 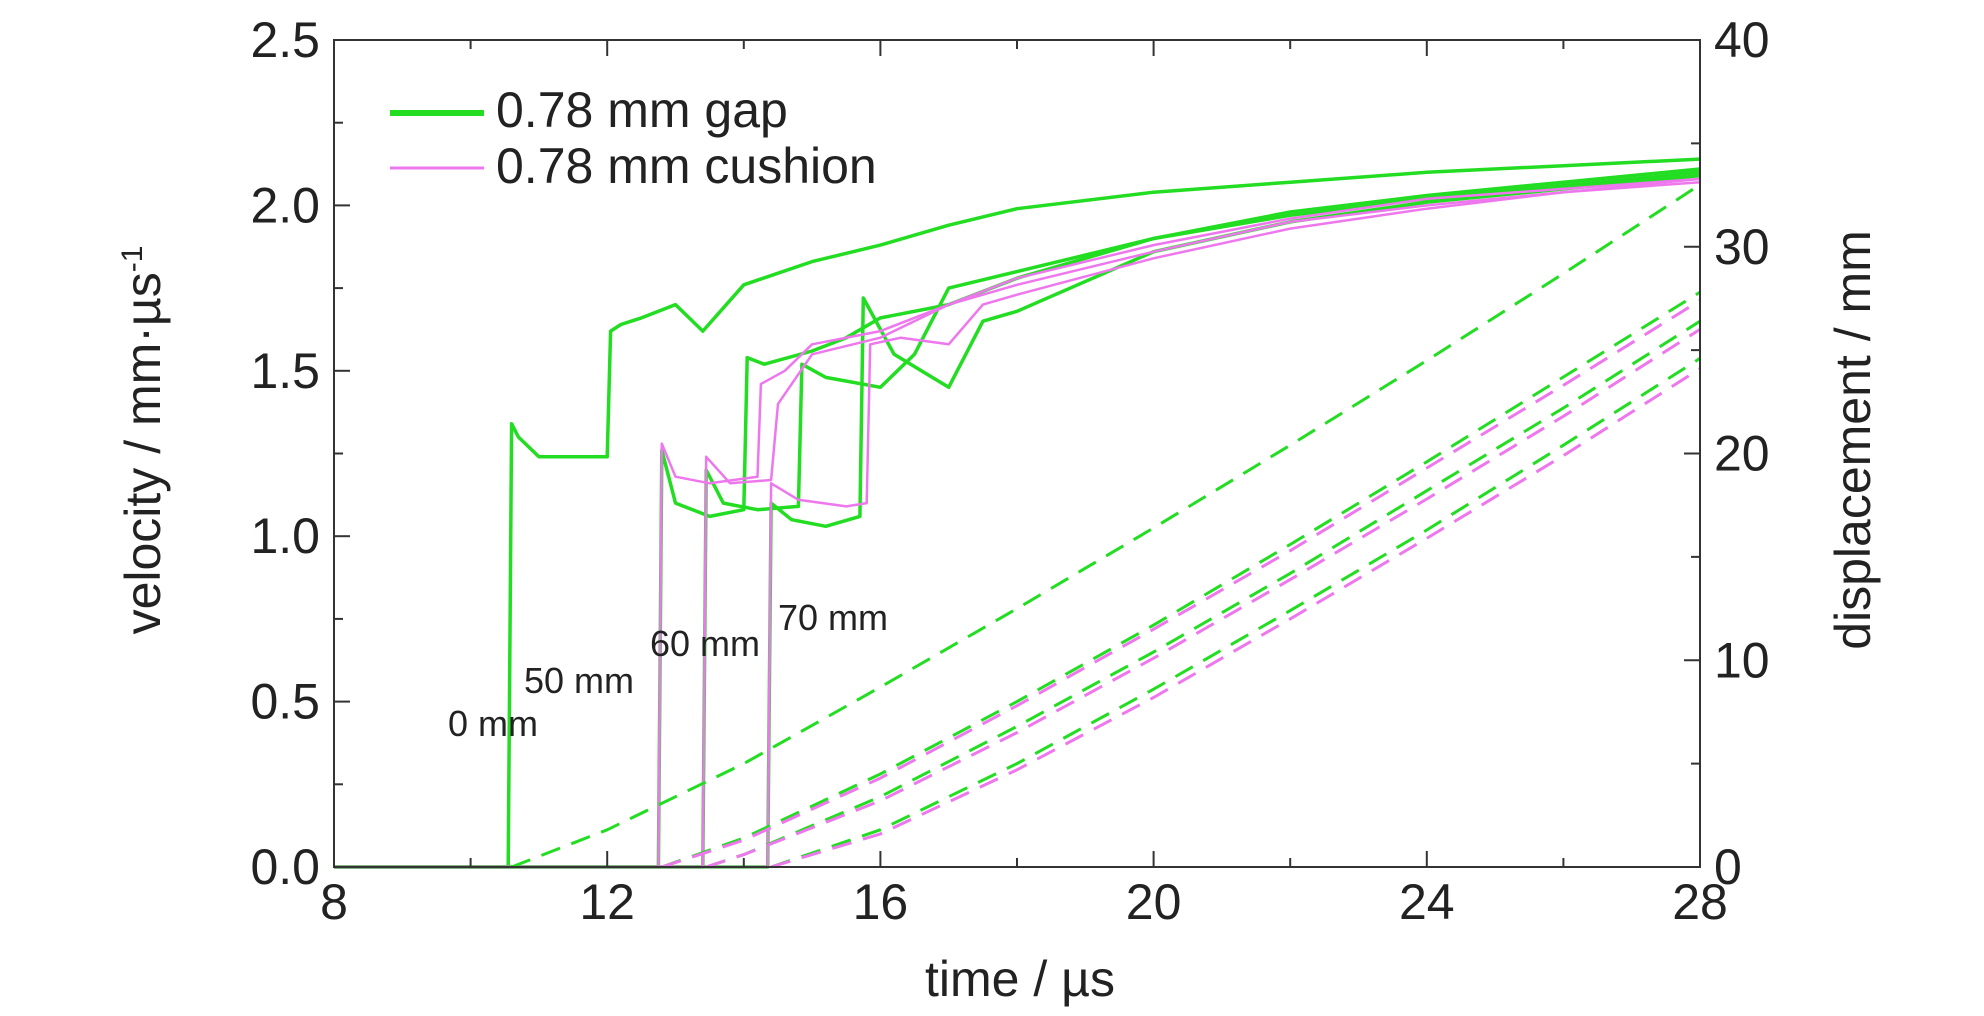 What do you see at coordinates (1427, 902) in the screenshot?
I see `x-tick-label: 24` at bounding box center [1427, 902].